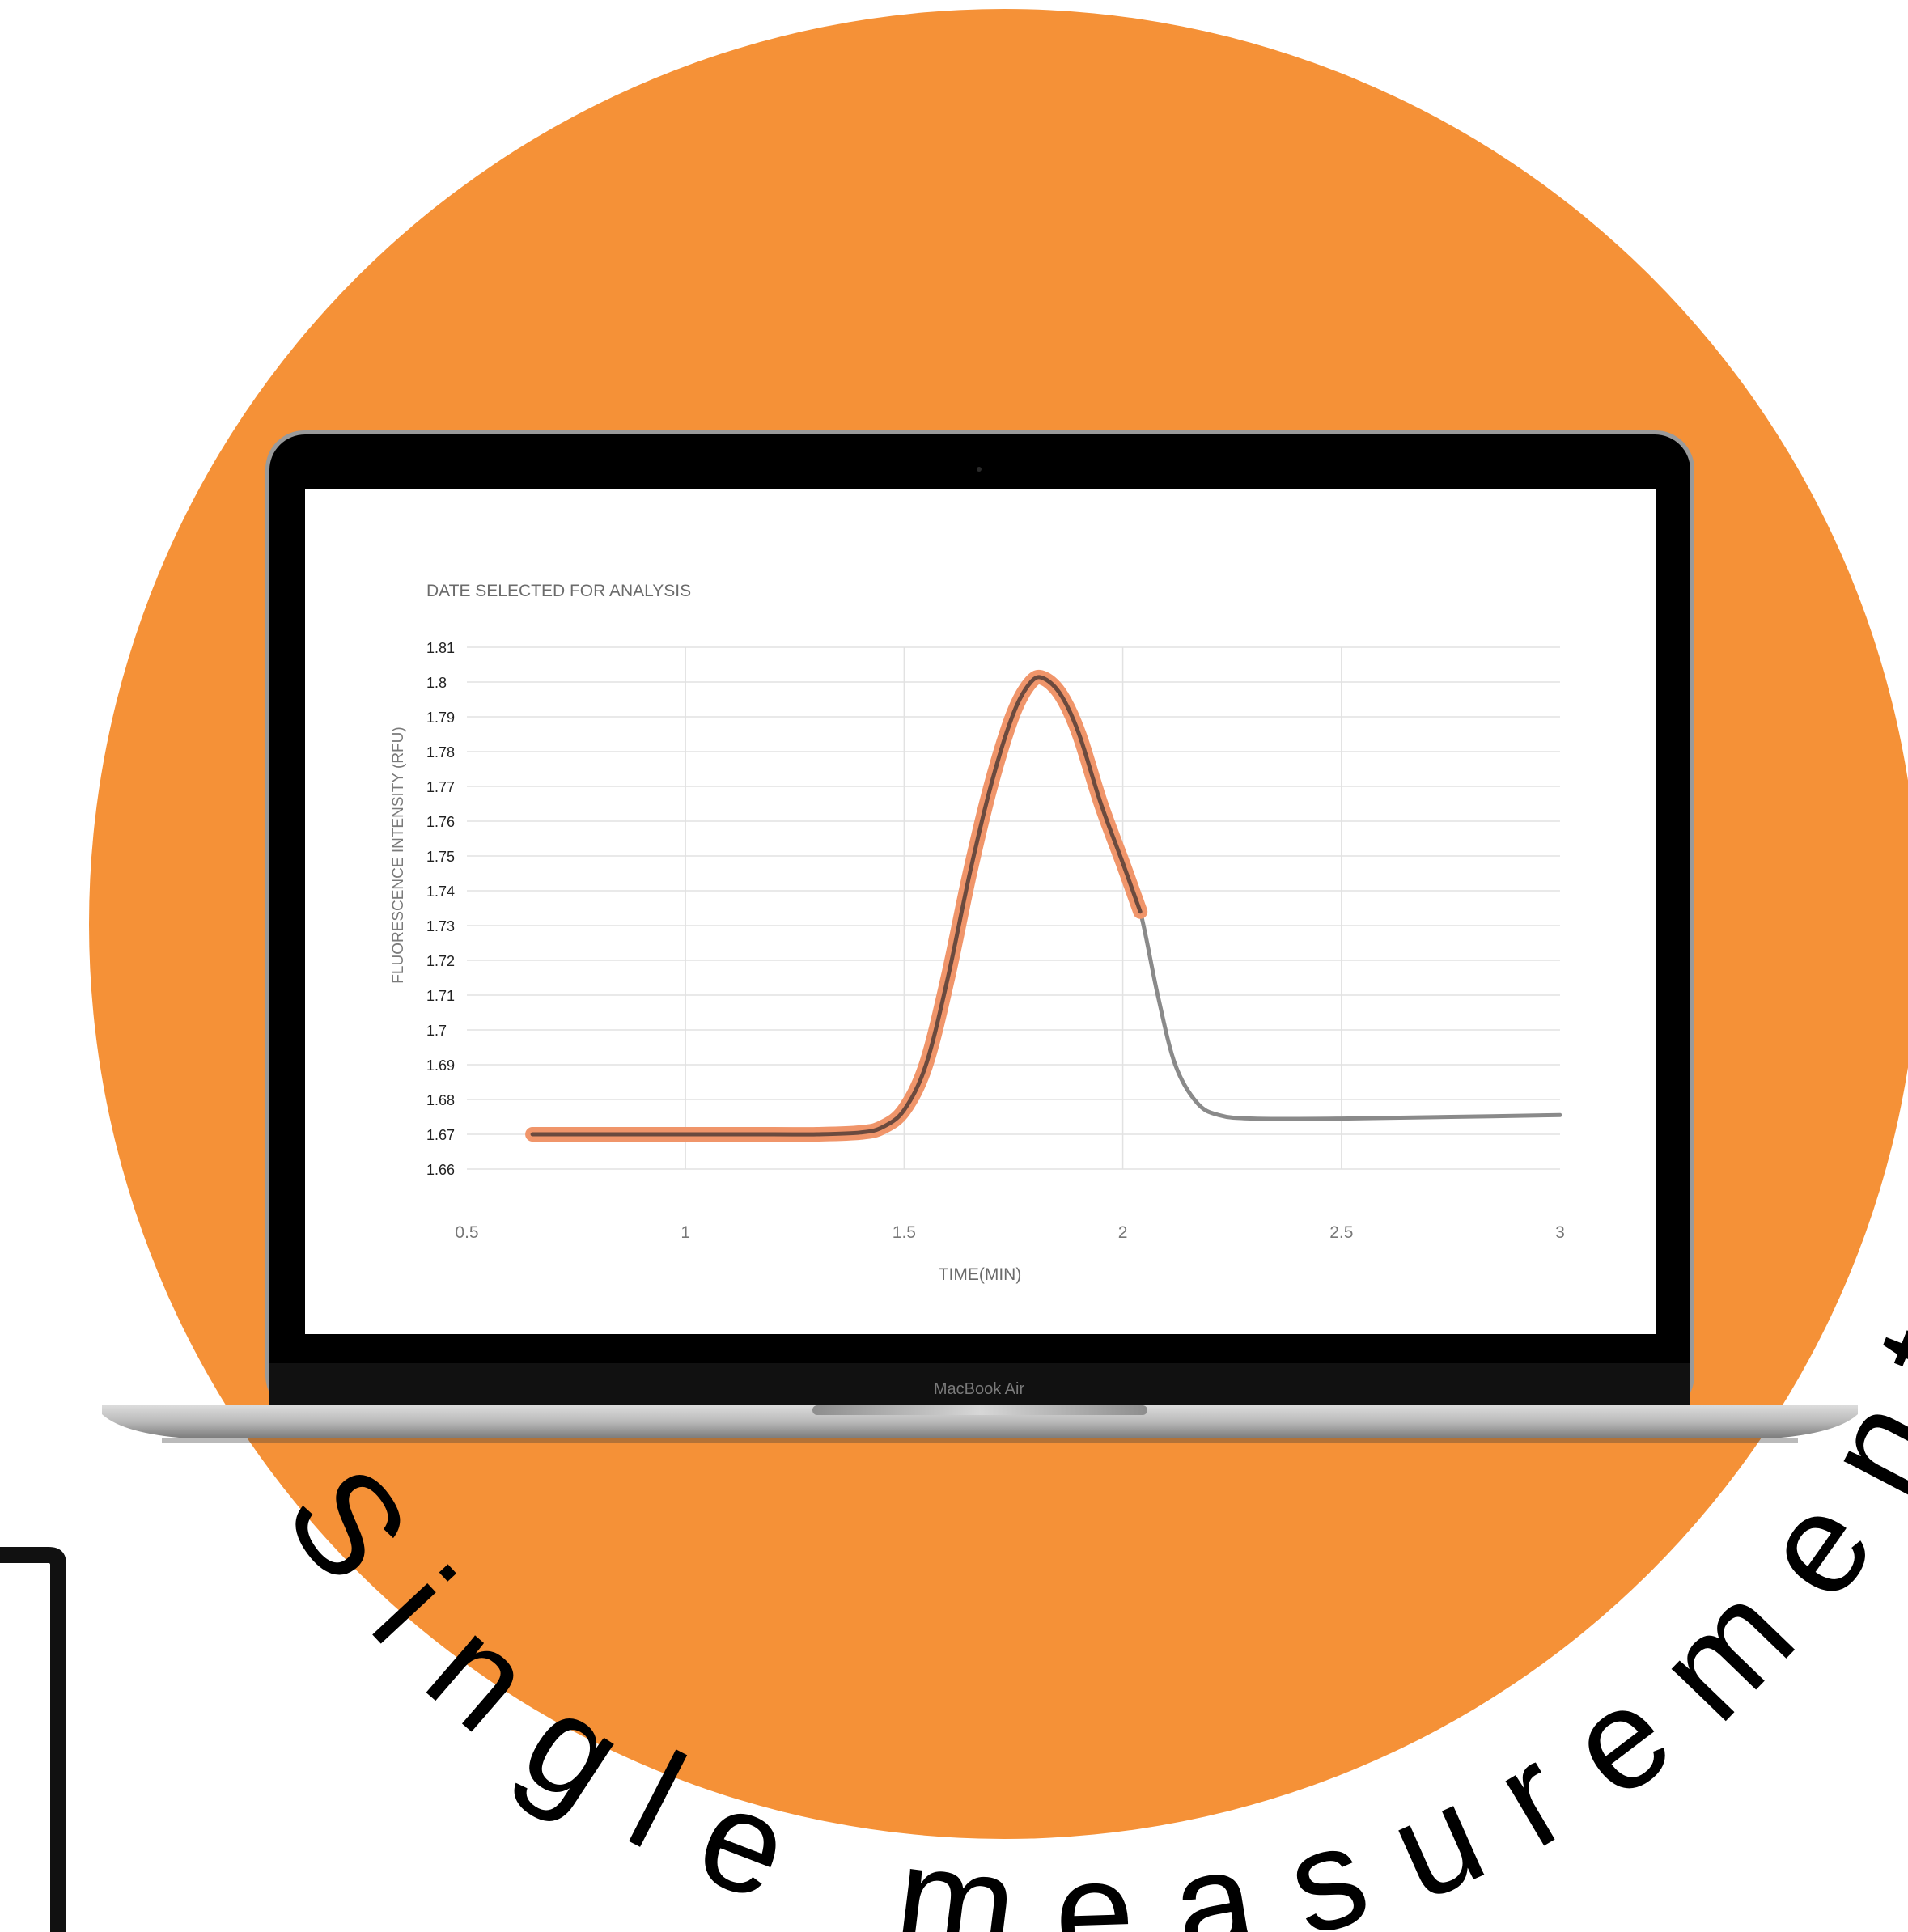 This screenshot has width=1908, height=1932. What do you see at coordinates (440, 996) in the screenshot?
I see `y-tick-label: 1.71` at bounding box center [440, 996].